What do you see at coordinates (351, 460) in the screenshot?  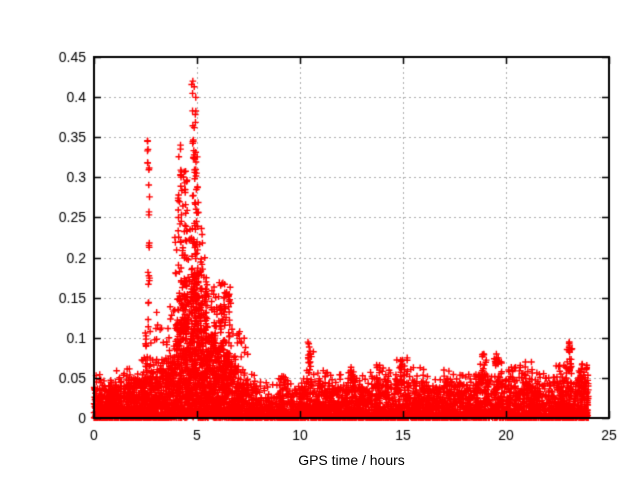 I see `x-axis-label: GPS time / hours` at bounding box center [351, 460].